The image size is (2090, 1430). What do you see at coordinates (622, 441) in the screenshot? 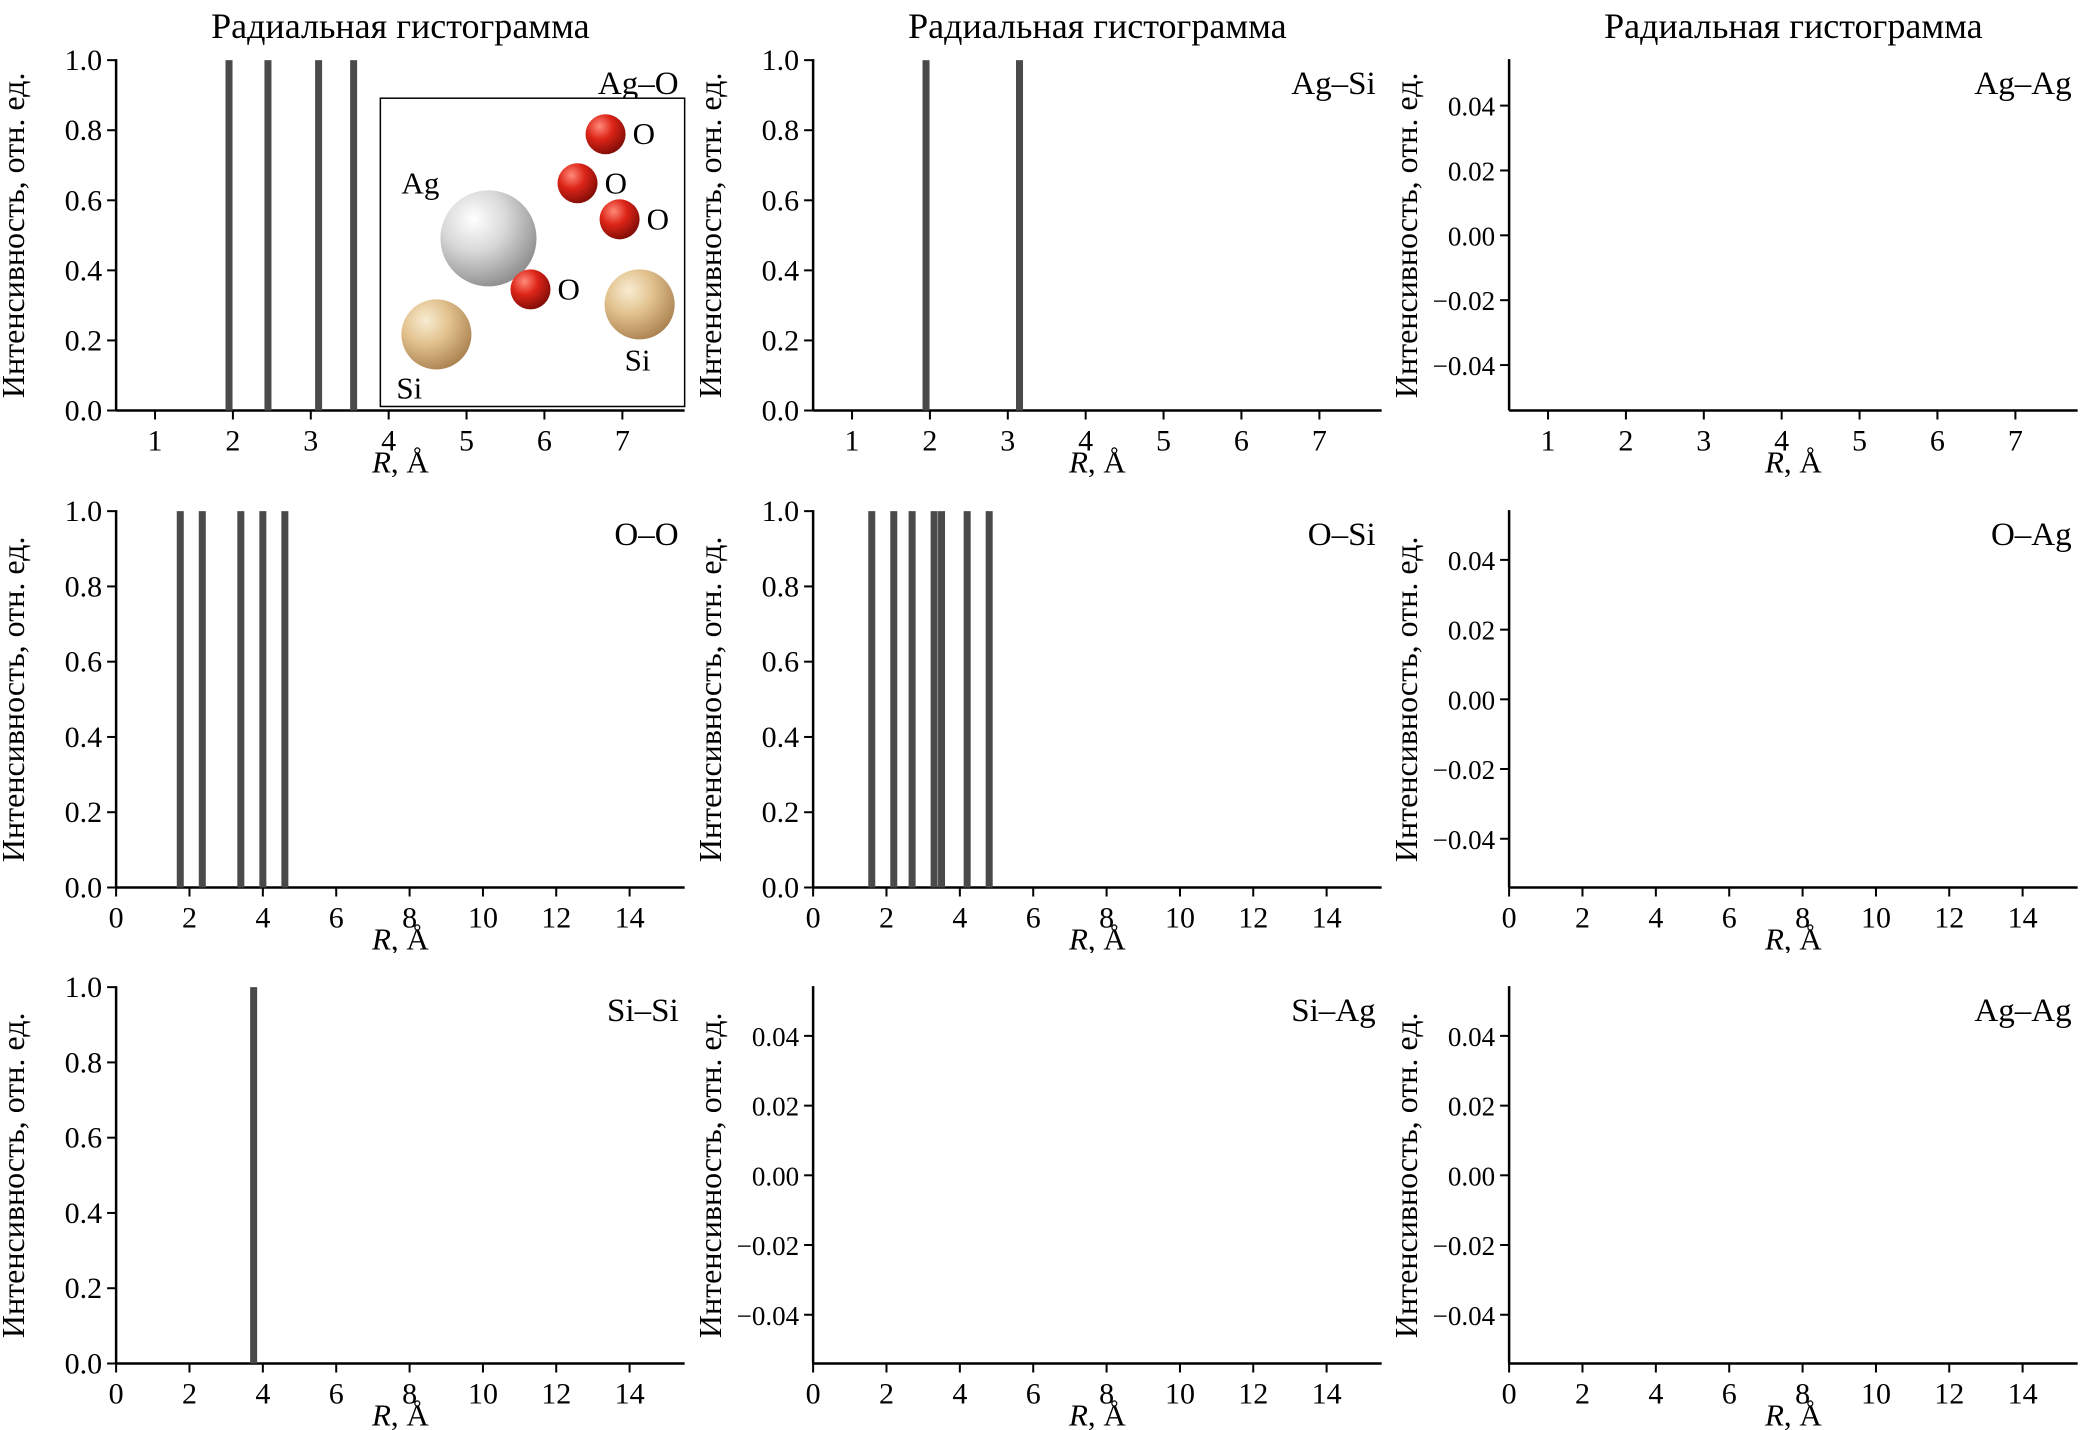
I see `x-tick-label: 7` at bounding box center [622, 441].